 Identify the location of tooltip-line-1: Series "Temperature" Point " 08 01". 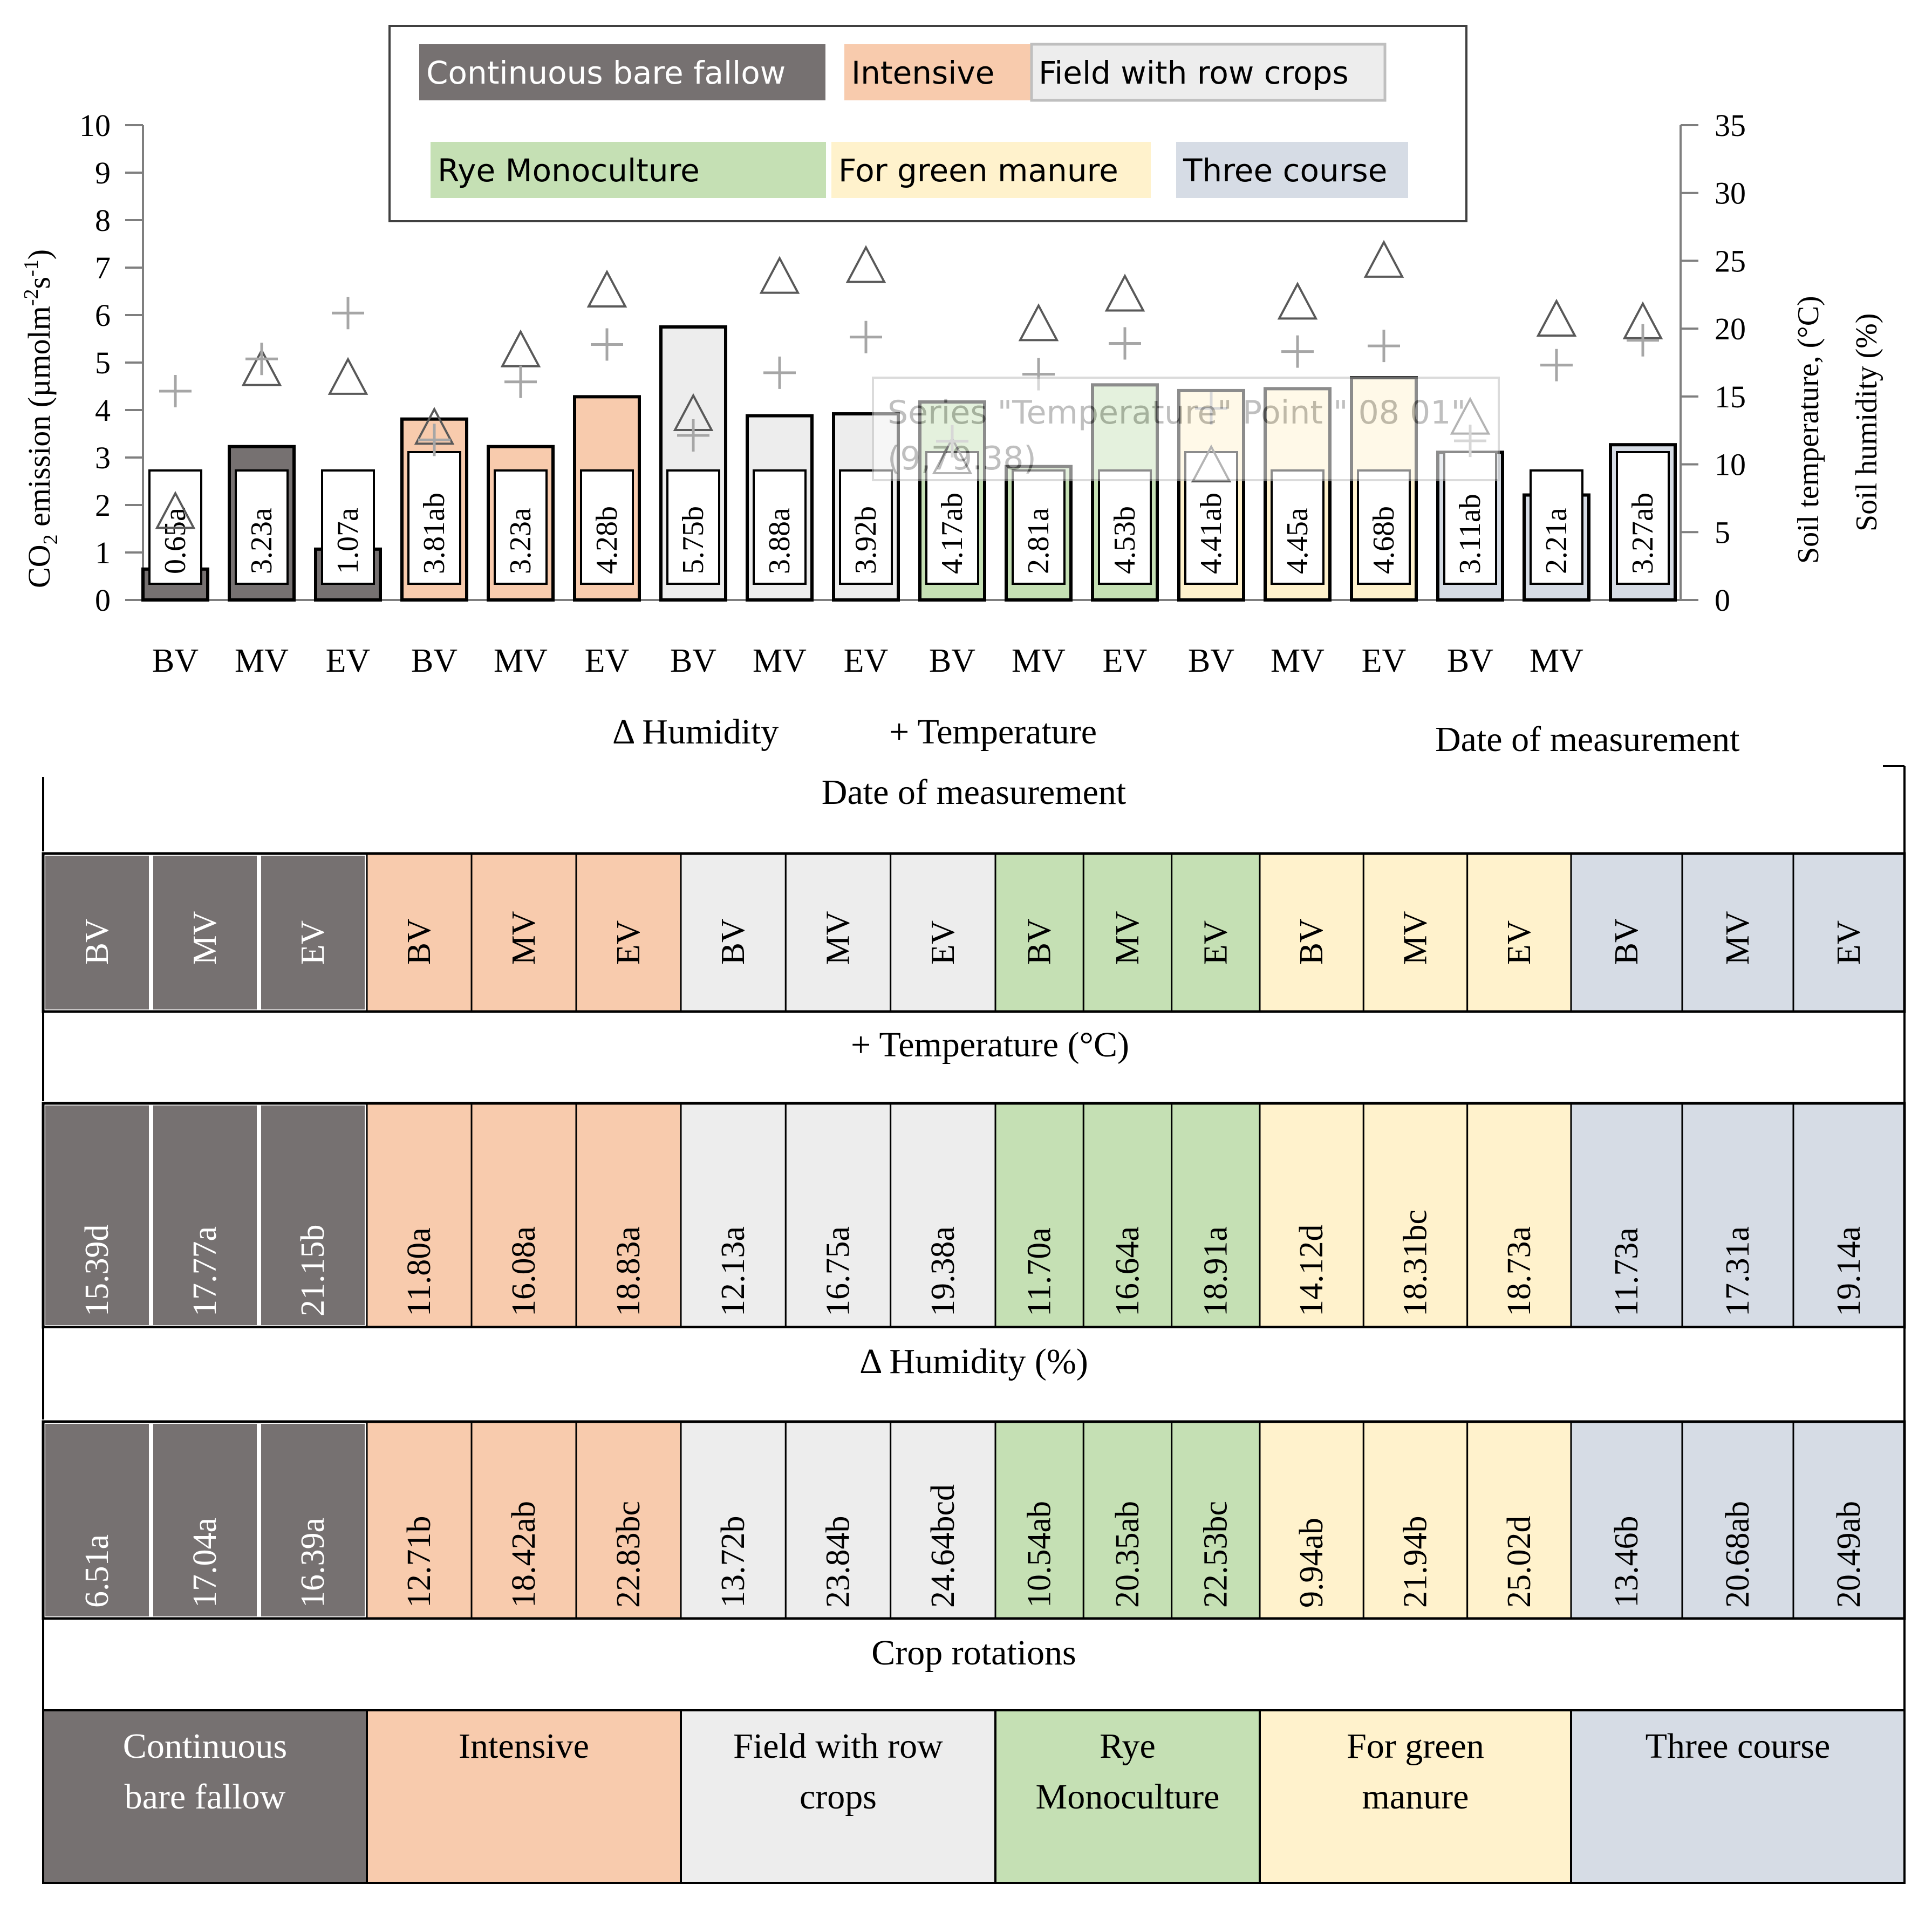
(1177, 413).